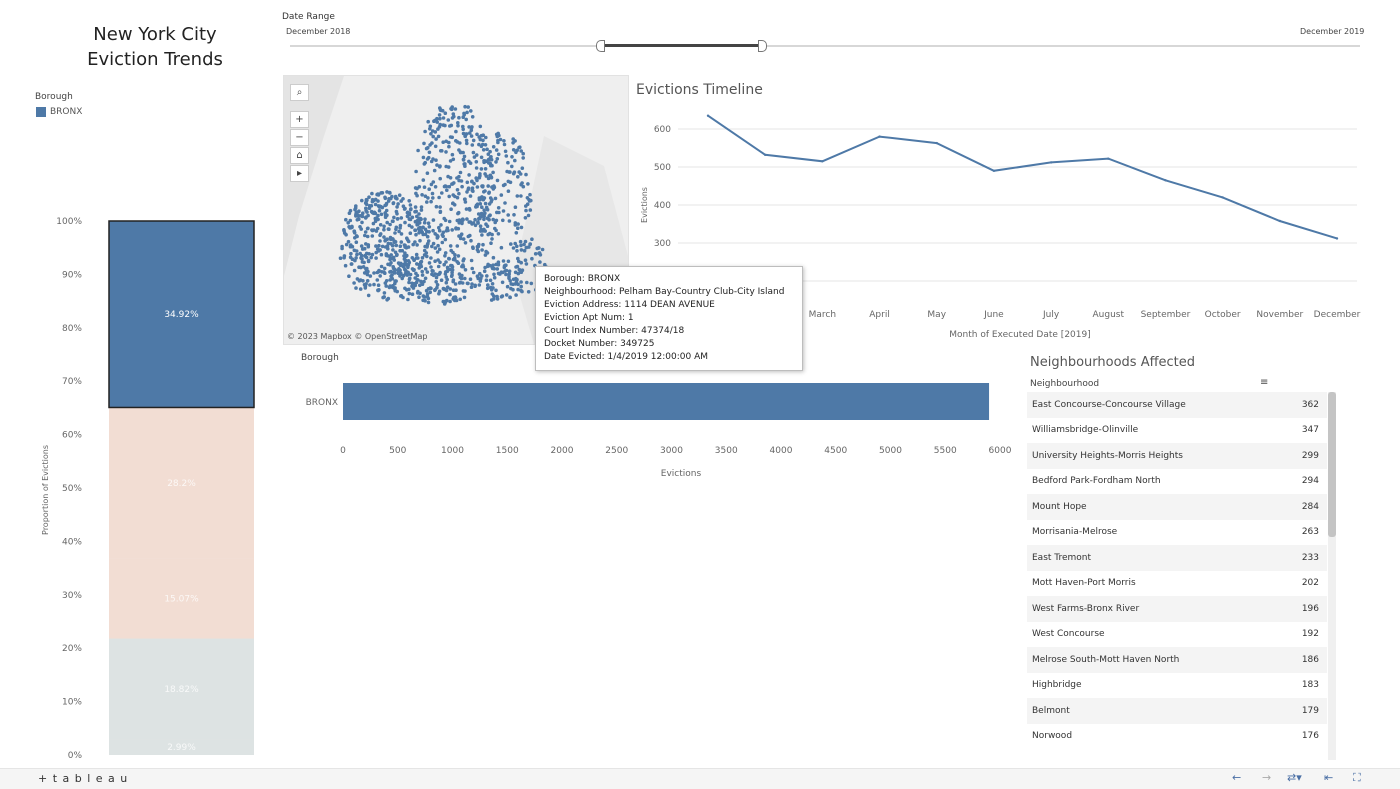  Describe the element at coordinates (1332, 576) in the screenshot. I see `table-scrollbar` at that location.